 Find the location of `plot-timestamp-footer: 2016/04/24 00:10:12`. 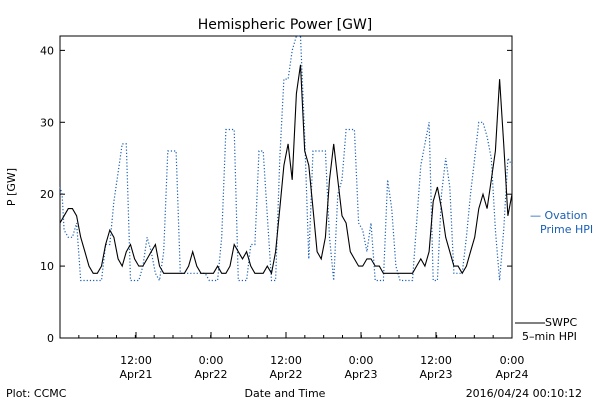

plot-timestamp-footer: 2016/04/24 00:10:12 is located at coordinates (524, 393).